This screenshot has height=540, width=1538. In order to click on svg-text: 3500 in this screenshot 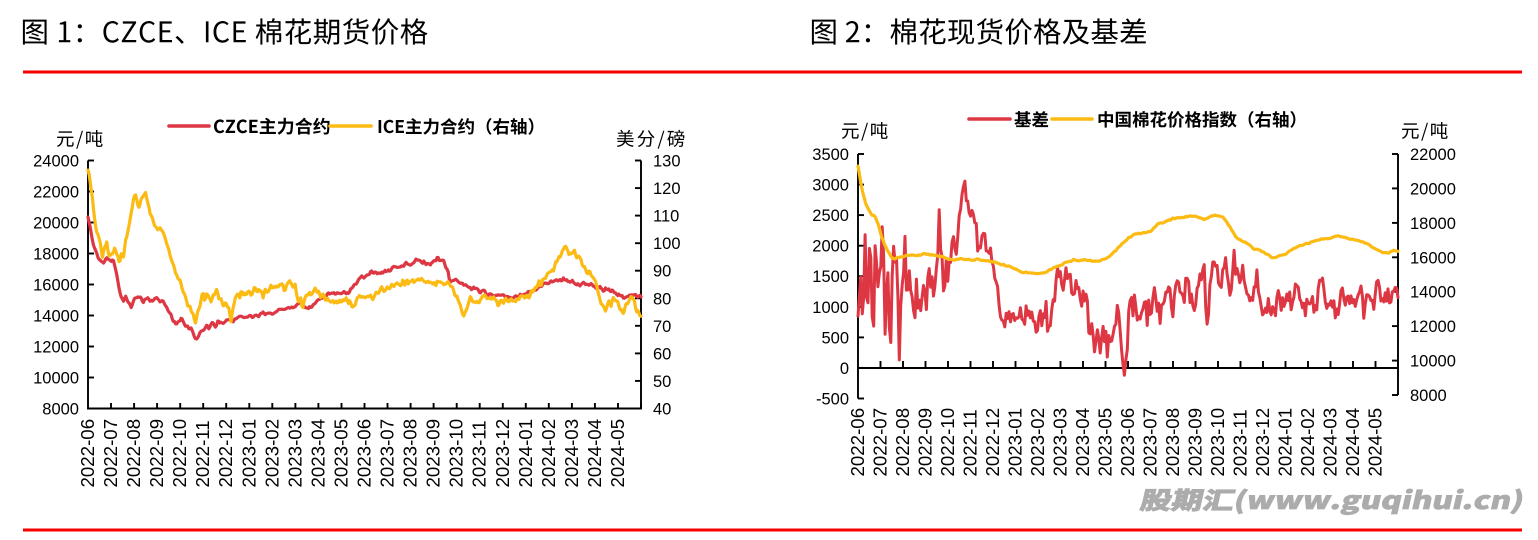, I will do `click(830, 155)`.